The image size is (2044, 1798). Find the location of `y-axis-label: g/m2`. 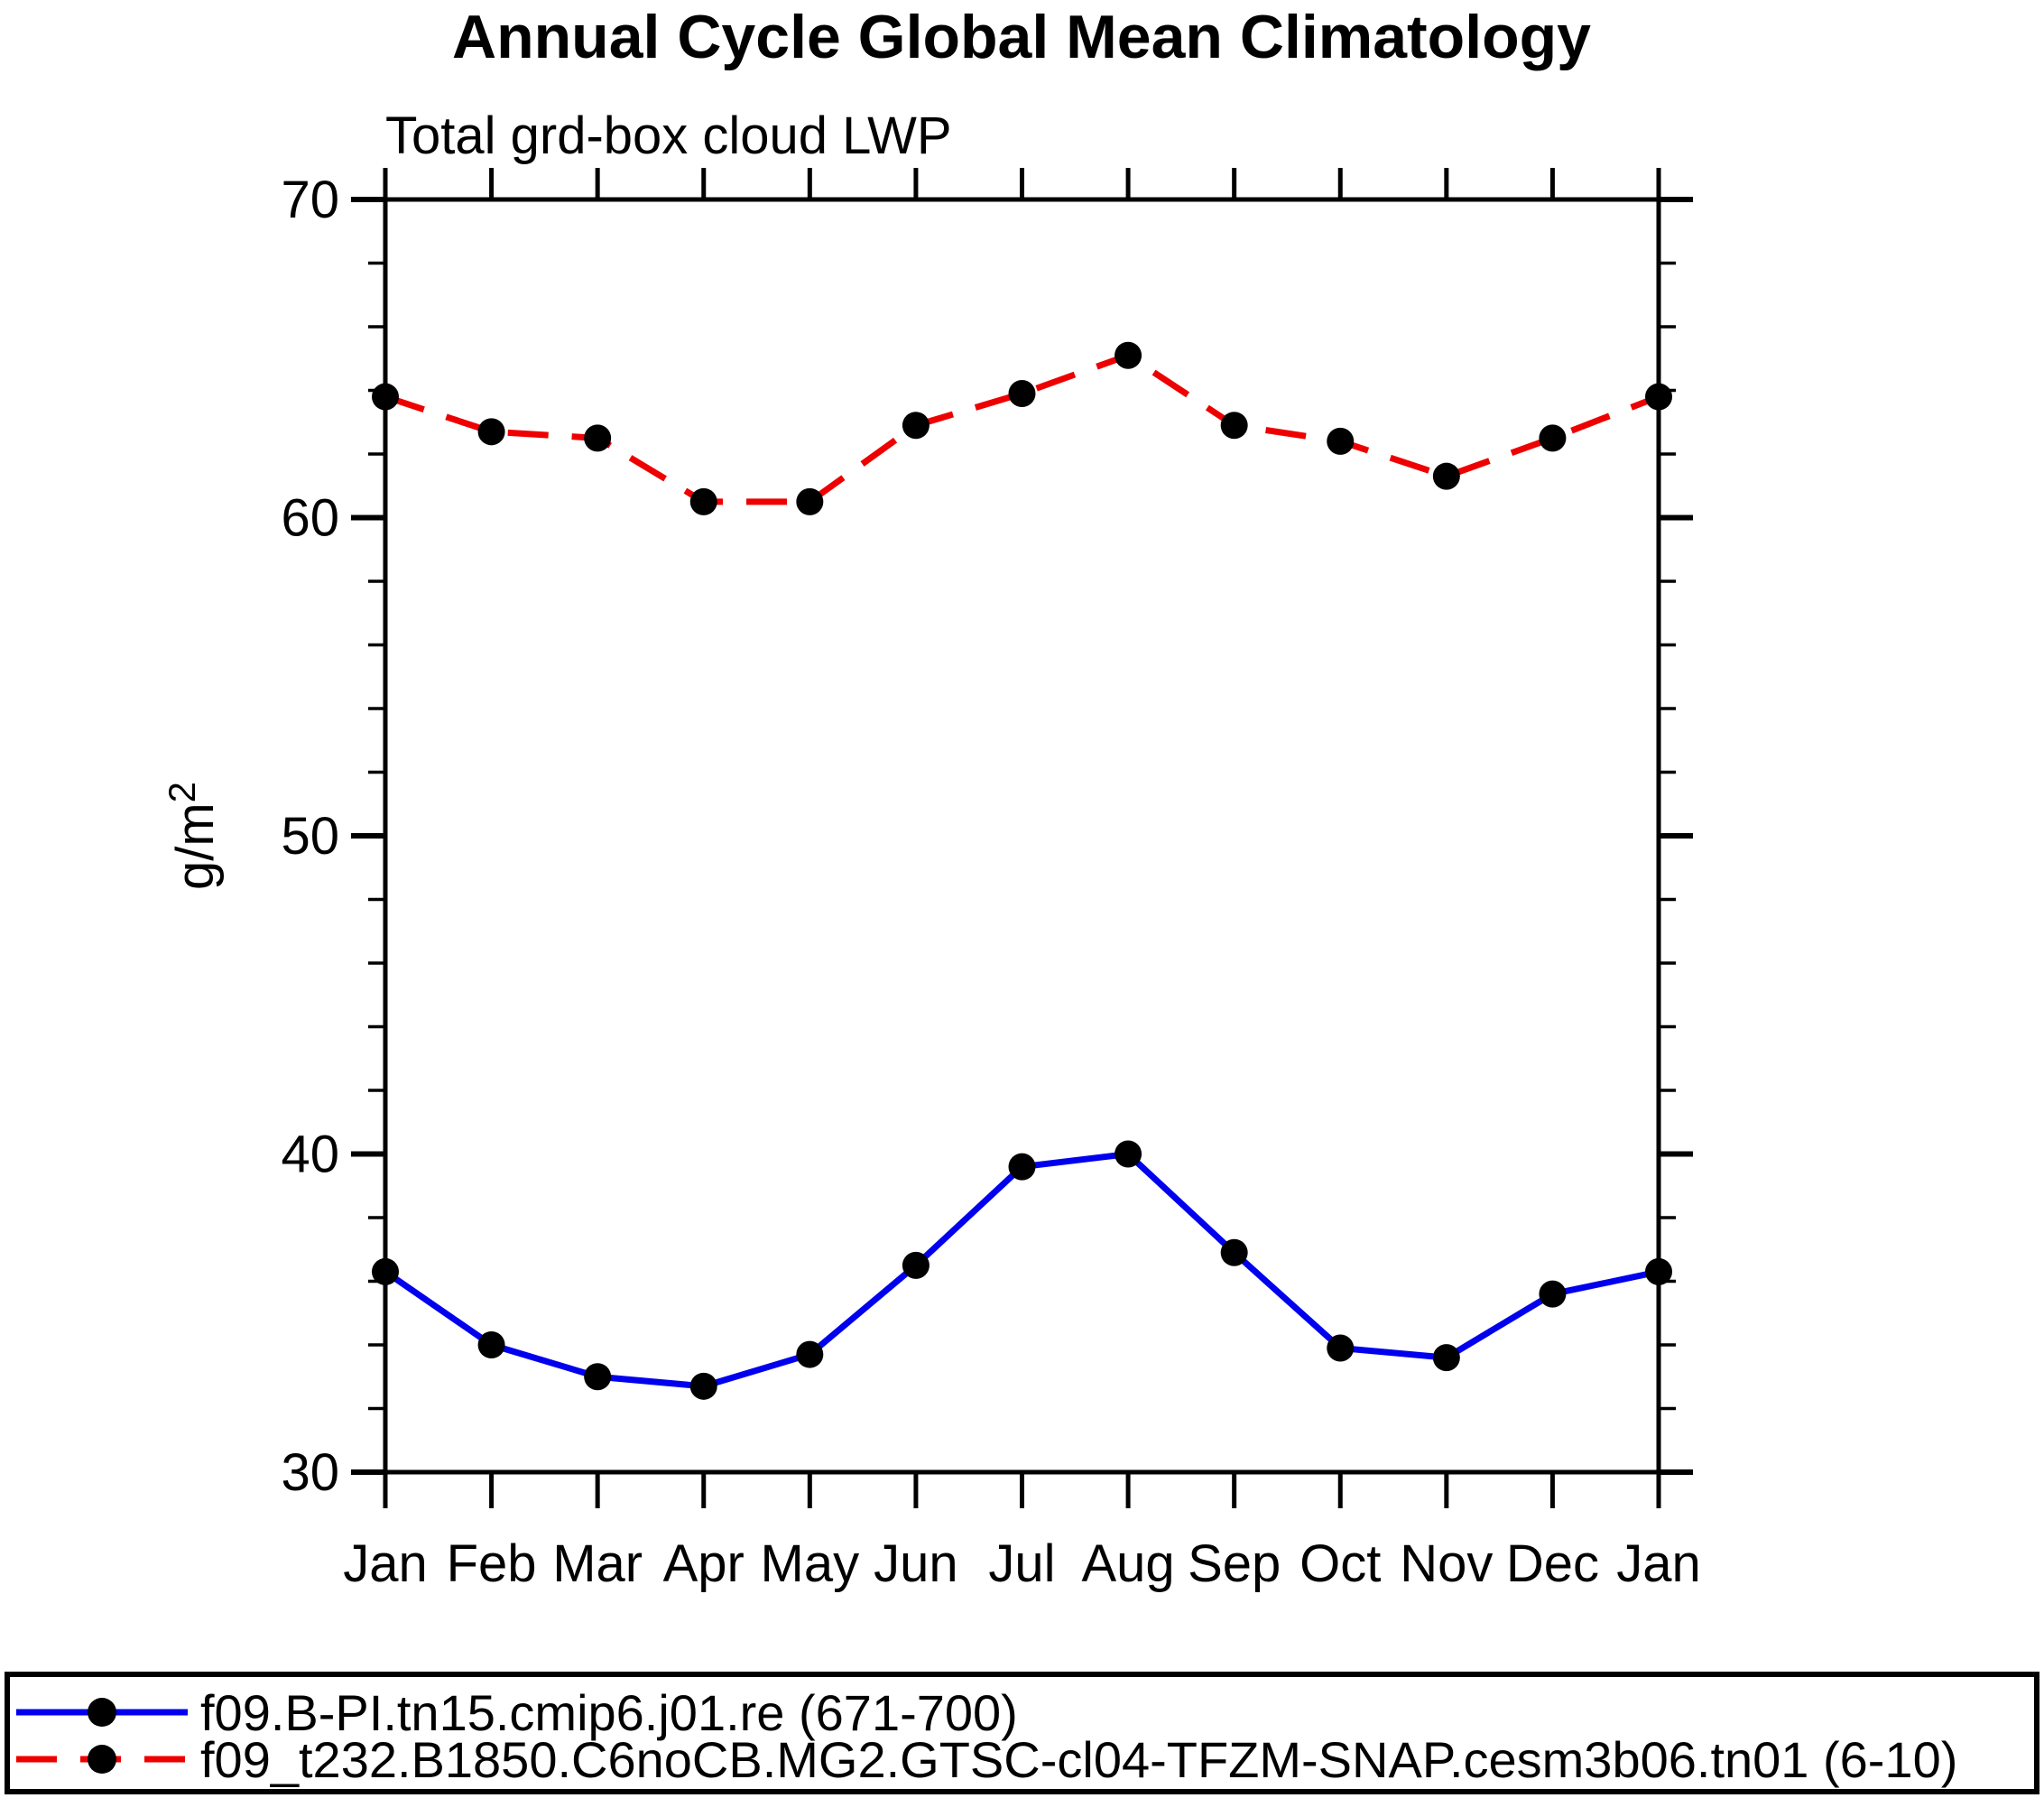

y-axis-label: g/m2 is located at coordinates (193, 836).